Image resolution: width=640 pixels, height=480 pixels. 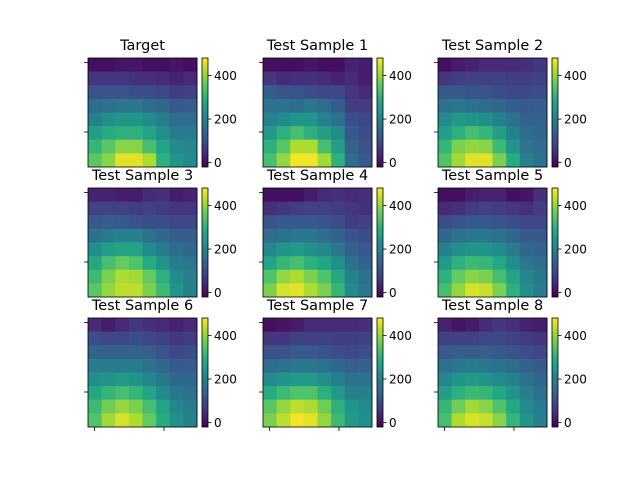 What do you see at coordinates (575, 380) in the screenshot?
I see `colorbar-tick-label: 200` at bounding box center [575, 380].